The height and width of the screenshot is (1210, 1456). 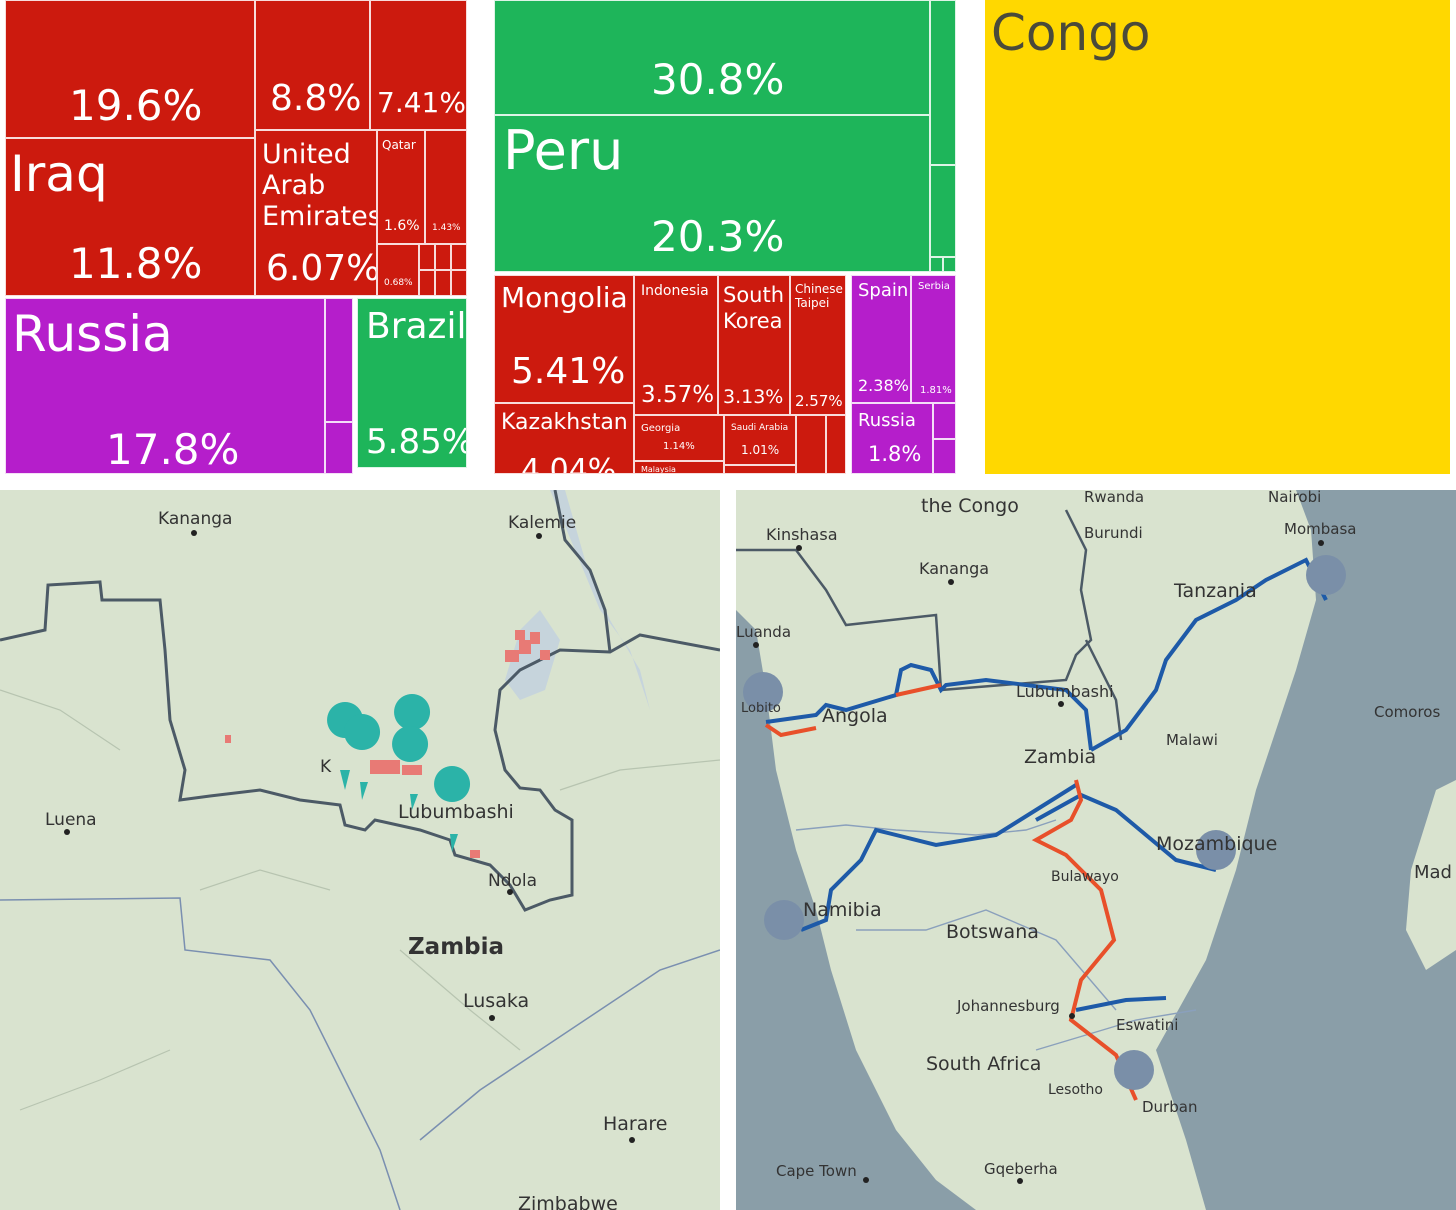 I want to click on city-label-kalemie: Kalemie, so click(x=542, y=523).